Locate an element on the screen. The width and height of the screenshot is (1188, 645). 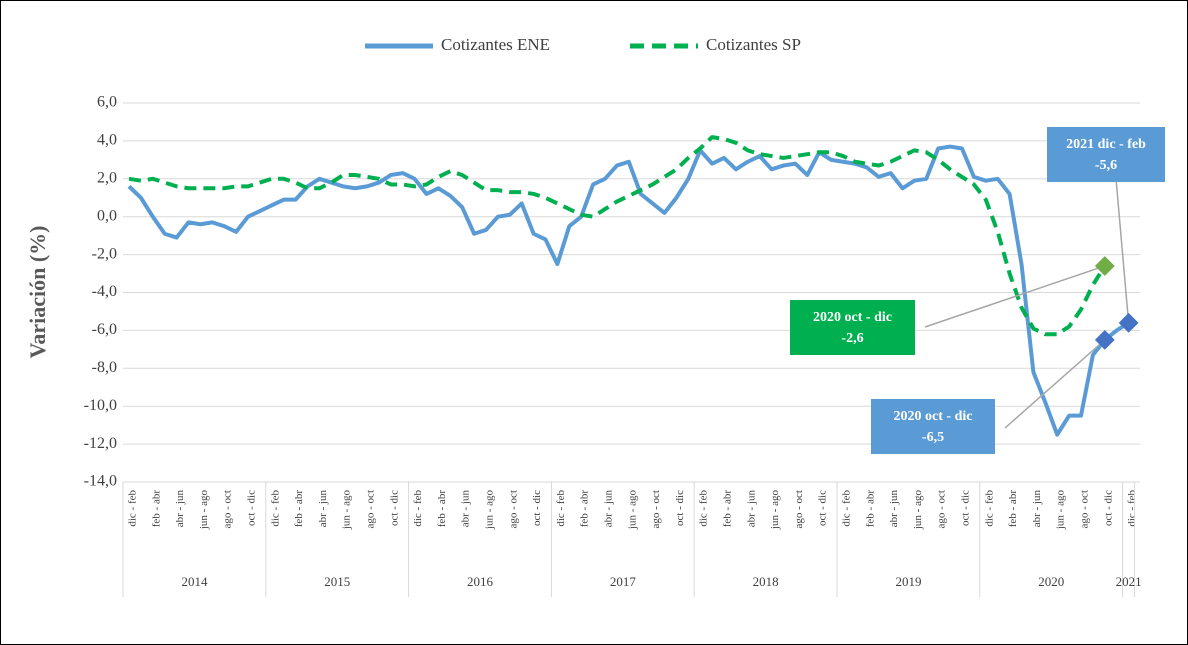
callout-value: -2,6 is located at coordinates (852, 338).